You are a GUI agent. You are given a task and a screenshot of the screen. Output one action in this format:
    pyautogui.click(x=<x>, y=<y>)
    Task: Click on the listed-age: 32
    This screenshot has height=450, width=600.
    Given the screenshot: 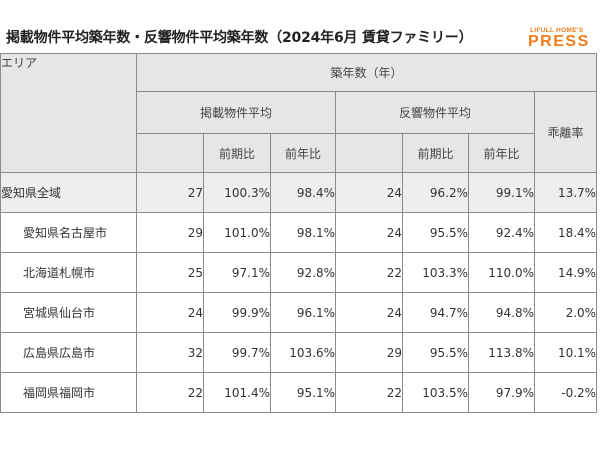 What is the action you would take?
    pyautogui.click(x=170, y=352)
    